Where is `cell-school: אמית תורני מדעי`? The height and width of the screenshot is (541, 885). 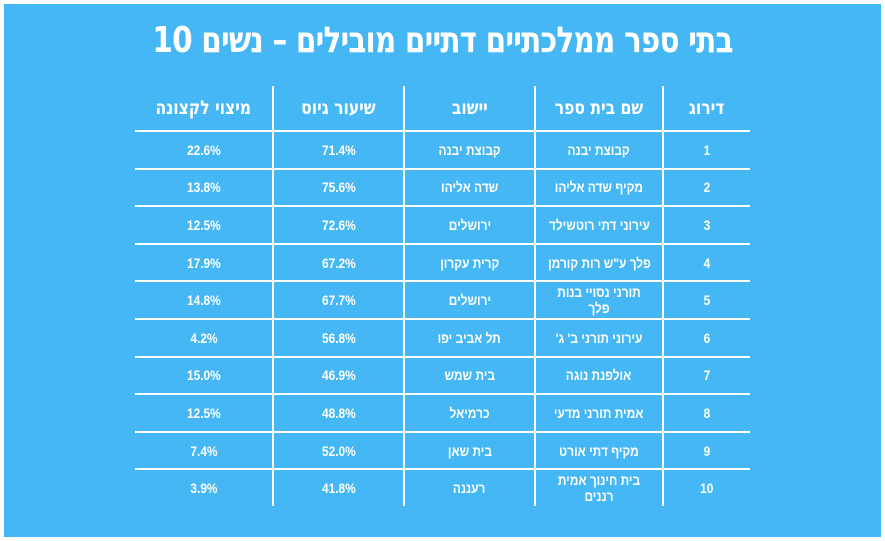 cell-school: אמית תורני מדעי is located at coordinates (598, 412).